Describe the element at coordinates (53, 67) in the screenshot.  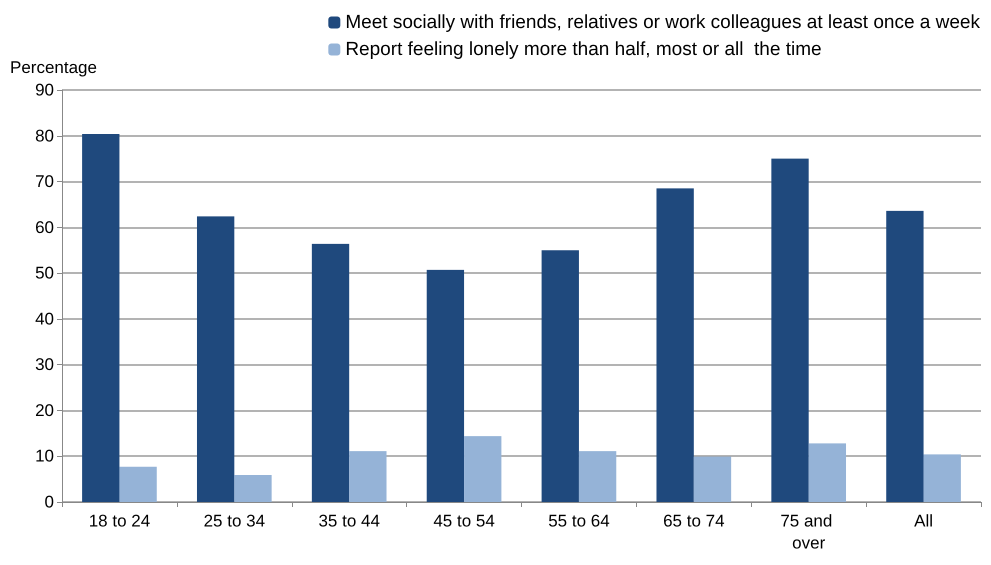
I see `y-axis-title: Percentage` at that location.